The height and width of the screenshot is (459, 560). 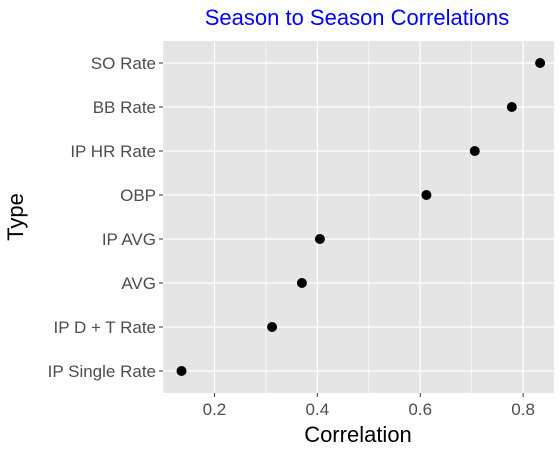 What do you see at coordinates (102, 371) in the screenshot?
I see `y-tick-label: IP Single Rate` at bounding box center [102, 371].